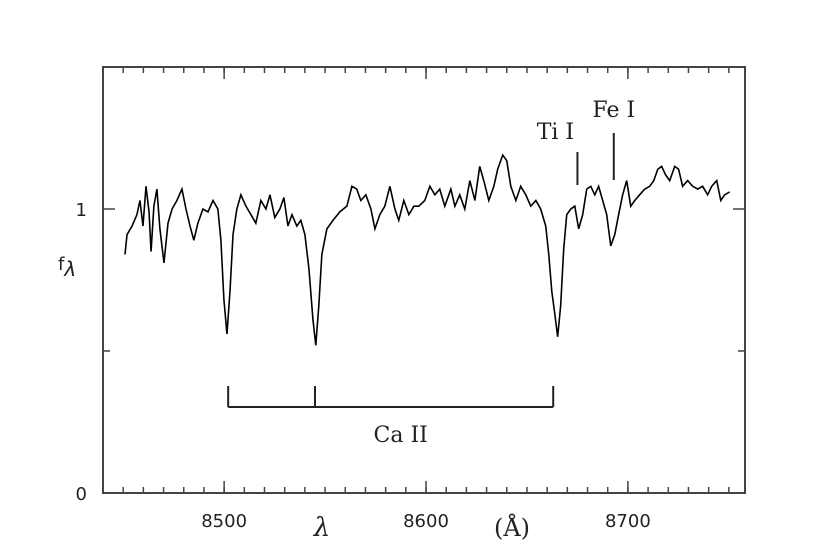 The image size is (830, 554). Describe the element at coordinates (401, 435) in the screenshot. I see `annotation: Ca II` at that location.